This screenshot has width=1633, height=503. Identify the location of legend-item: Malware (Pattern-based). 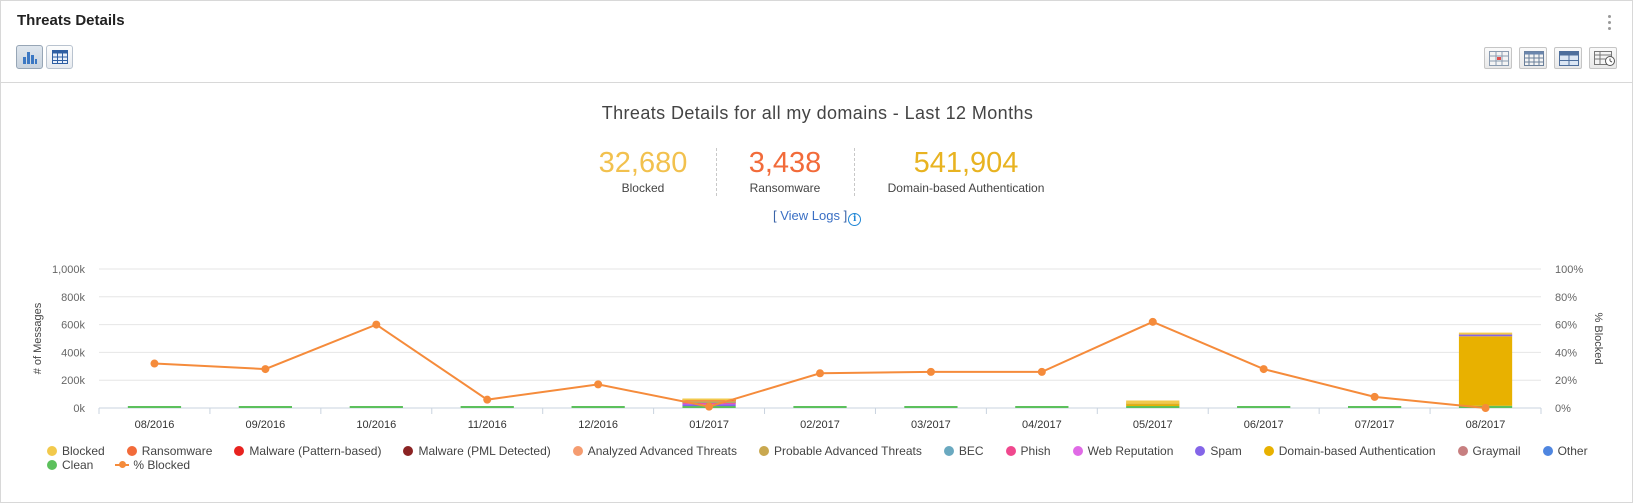
(307, 451).